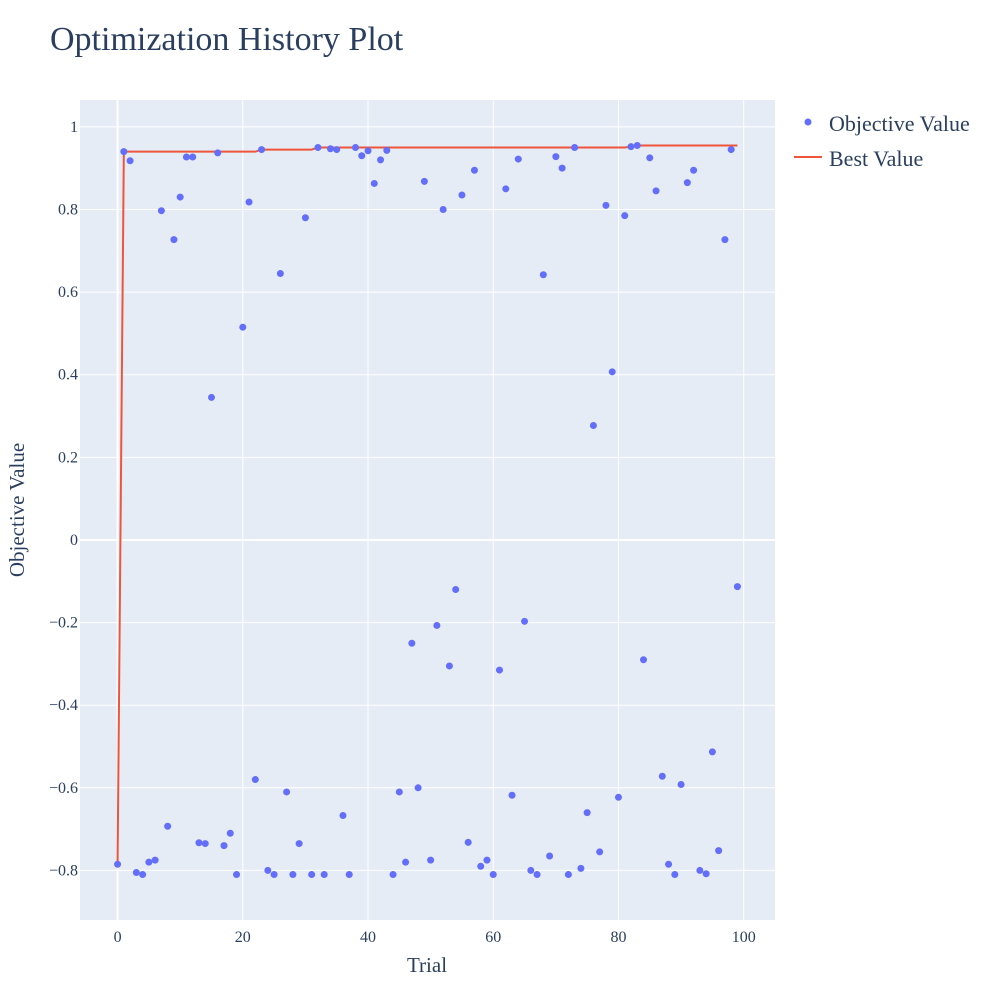  What do you see at coordinates (882, 141) in the screenshot?
I see `legend: Objective Value Best Value` at bounding box center [882, 141].